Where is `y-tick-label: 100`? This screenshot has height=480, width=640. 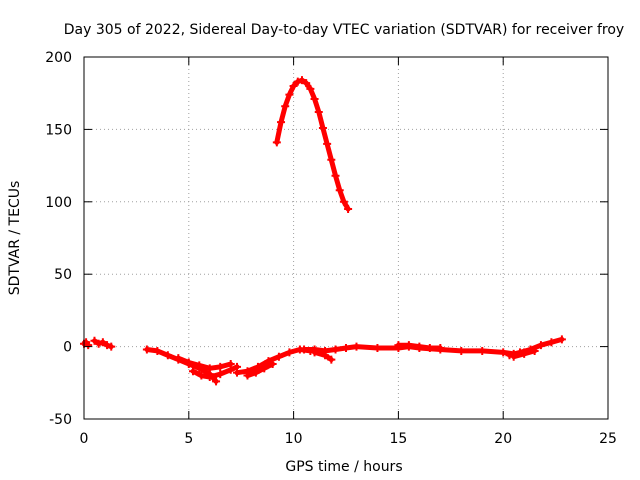
y-tick-label: 100 is located at coordinates (58, 203).